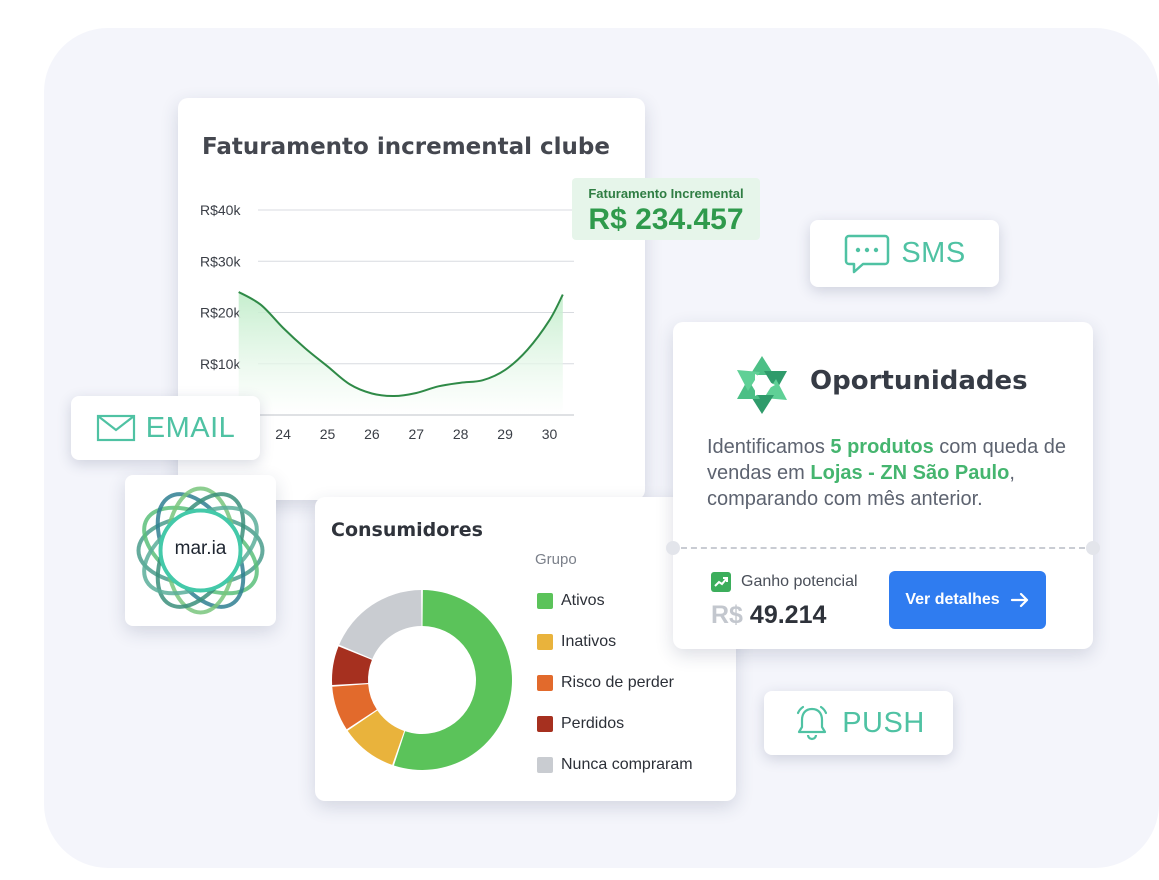  I want to click on legend-item: Inativos, so click(576, 642).